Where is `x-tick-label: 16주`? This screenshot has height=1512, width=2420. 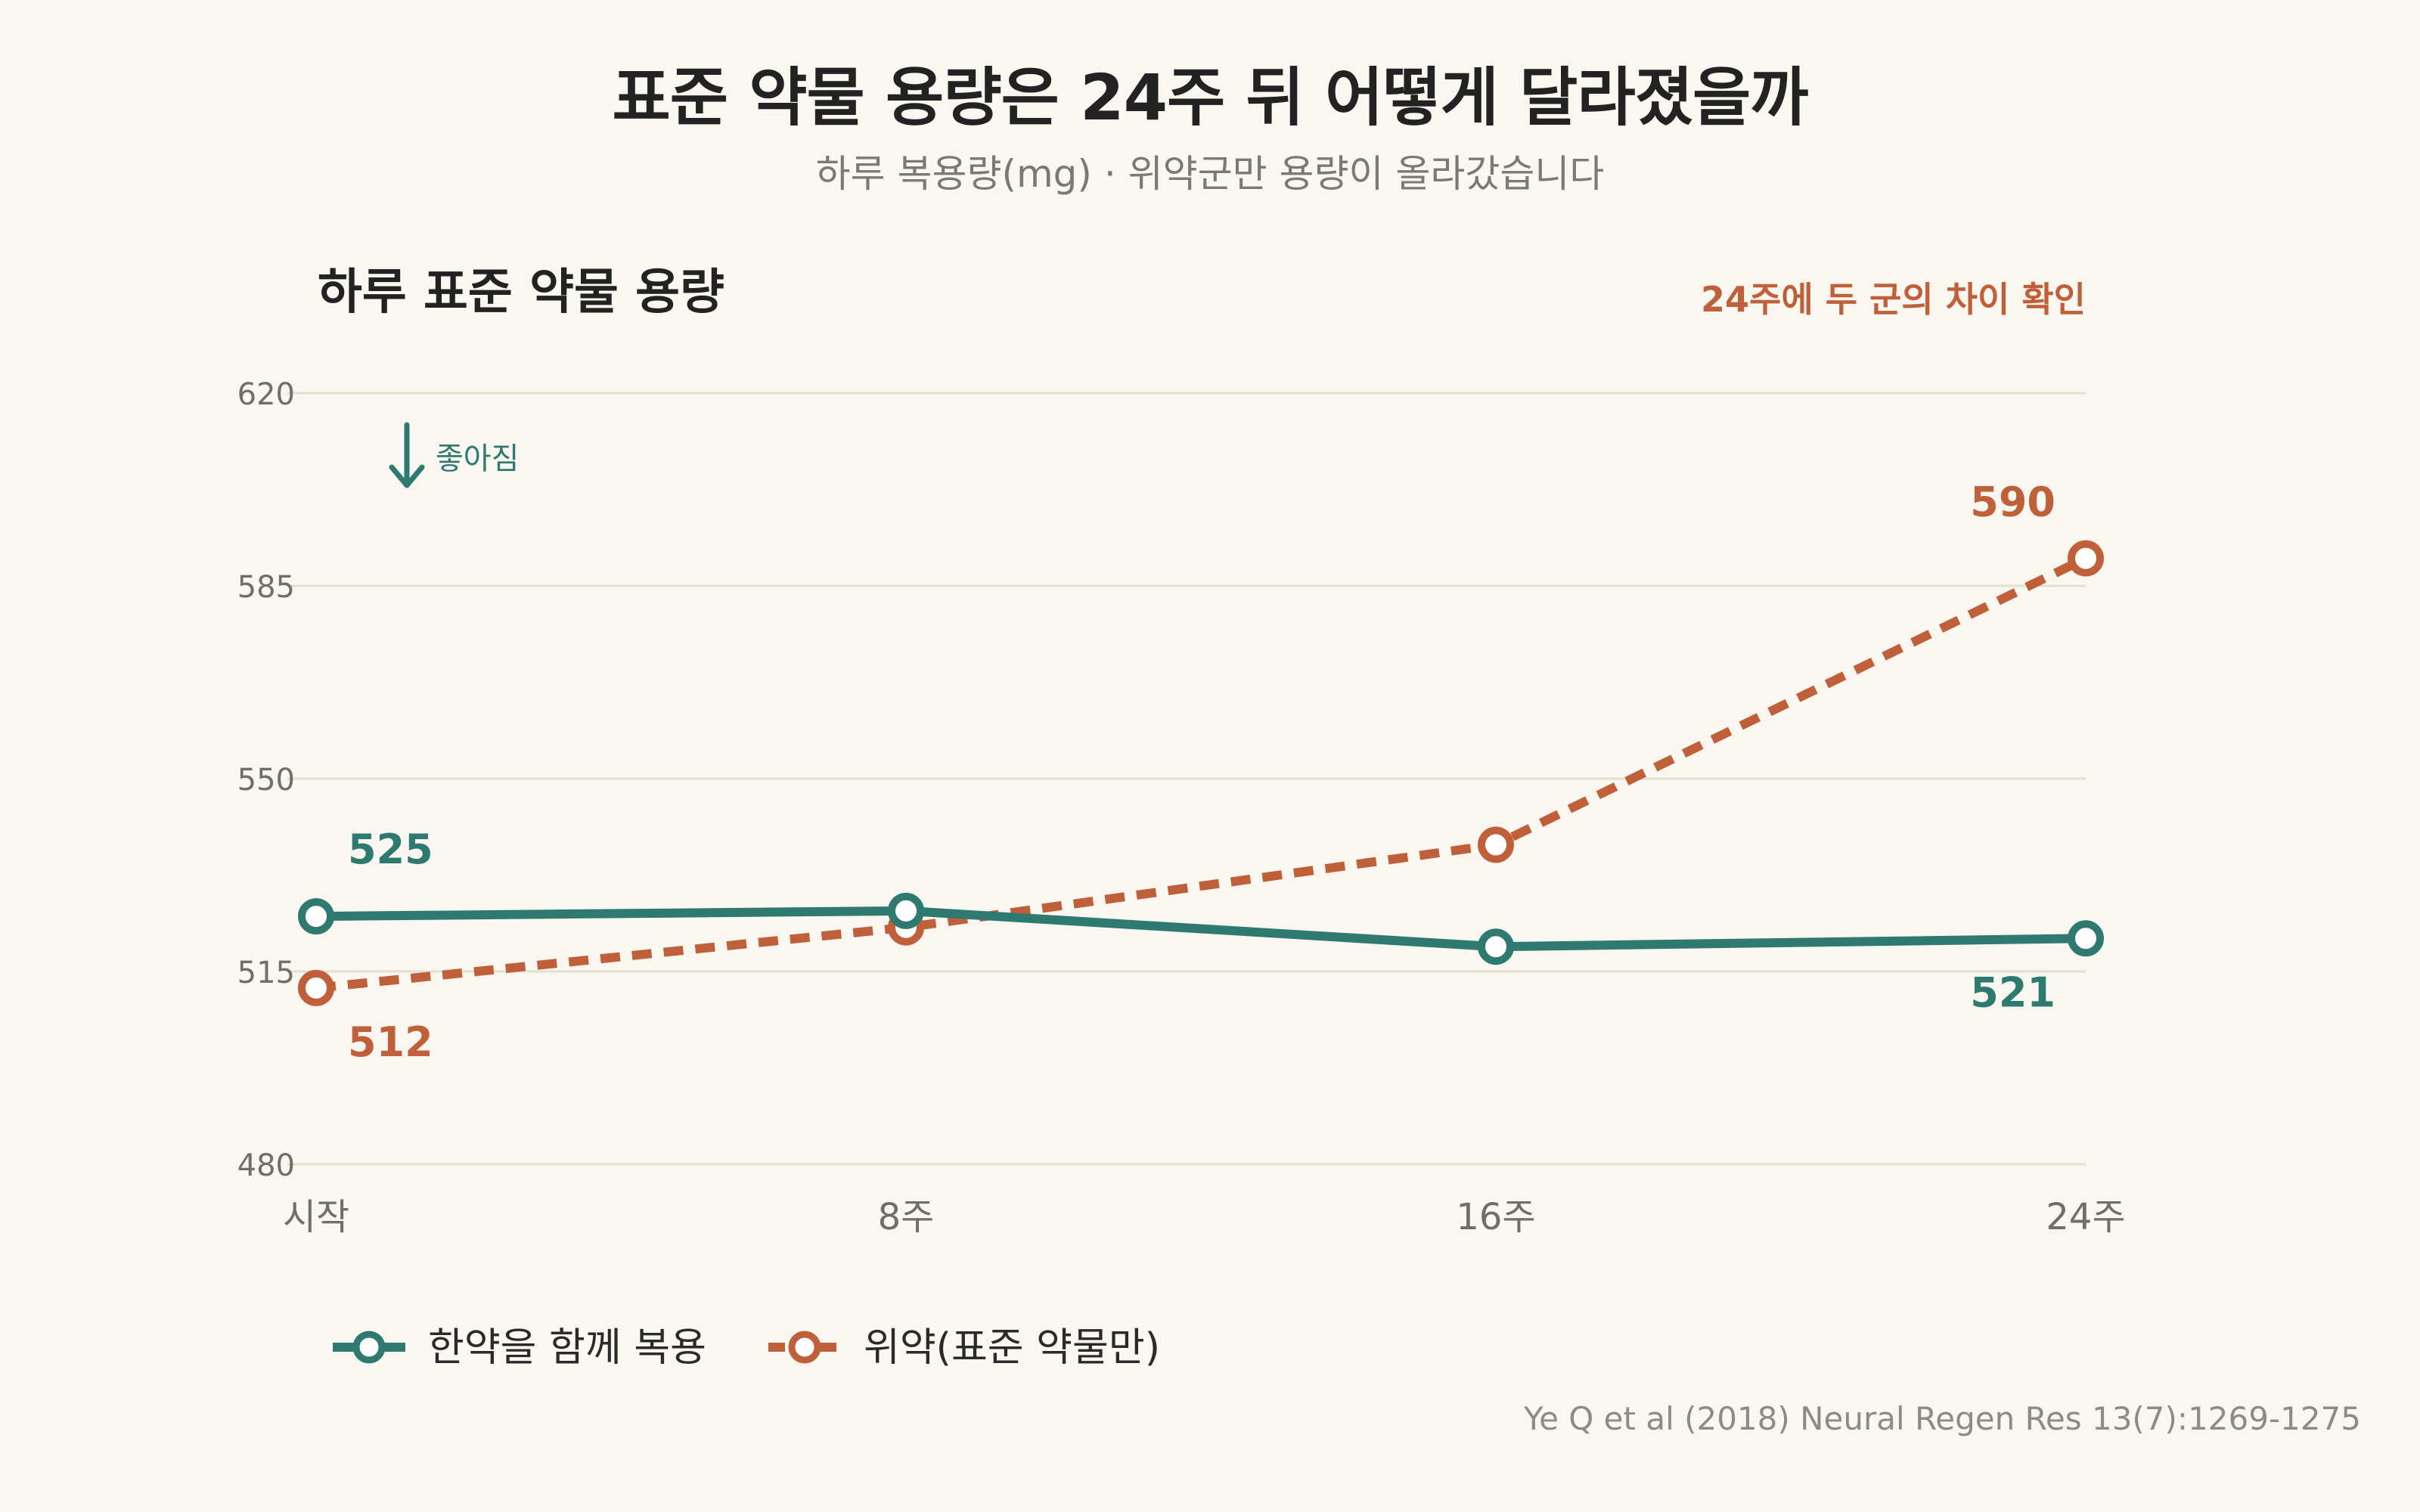
x-tick-label: 16주 is located at coordinates (1495, 1217).